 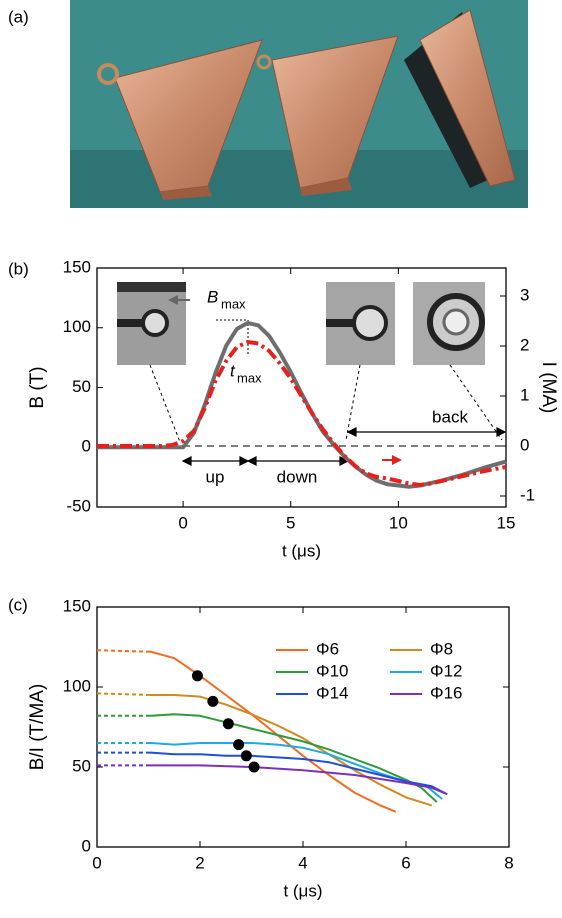 I want to click on x-tick-label: 5, so click(x=290, y=522).